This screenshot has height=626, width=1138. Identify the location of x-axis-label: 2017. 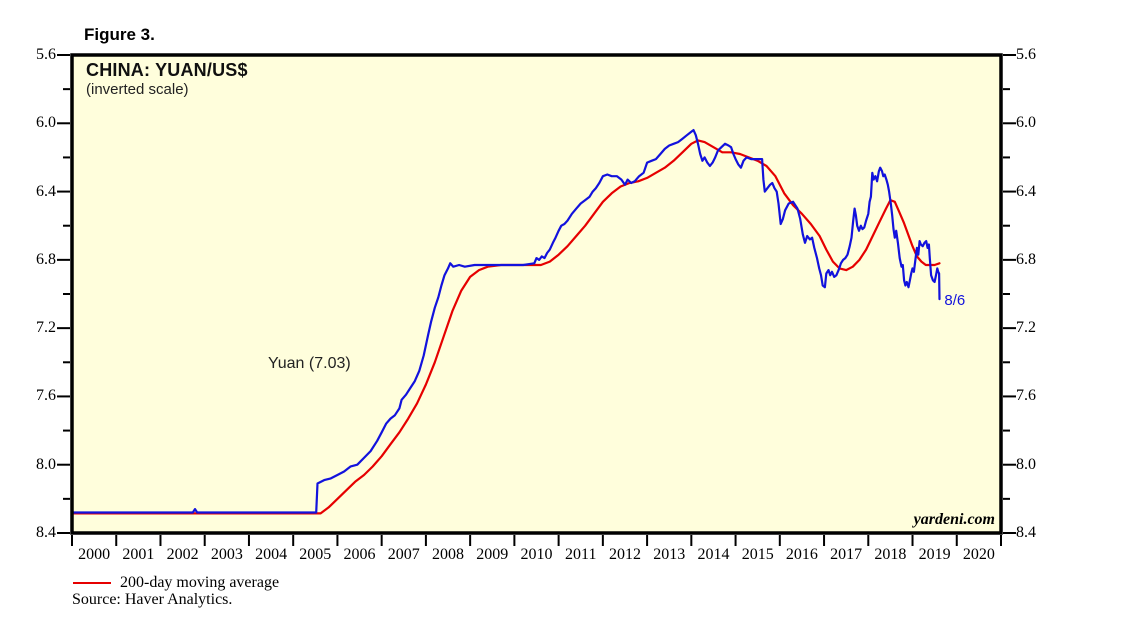
(846, 554).